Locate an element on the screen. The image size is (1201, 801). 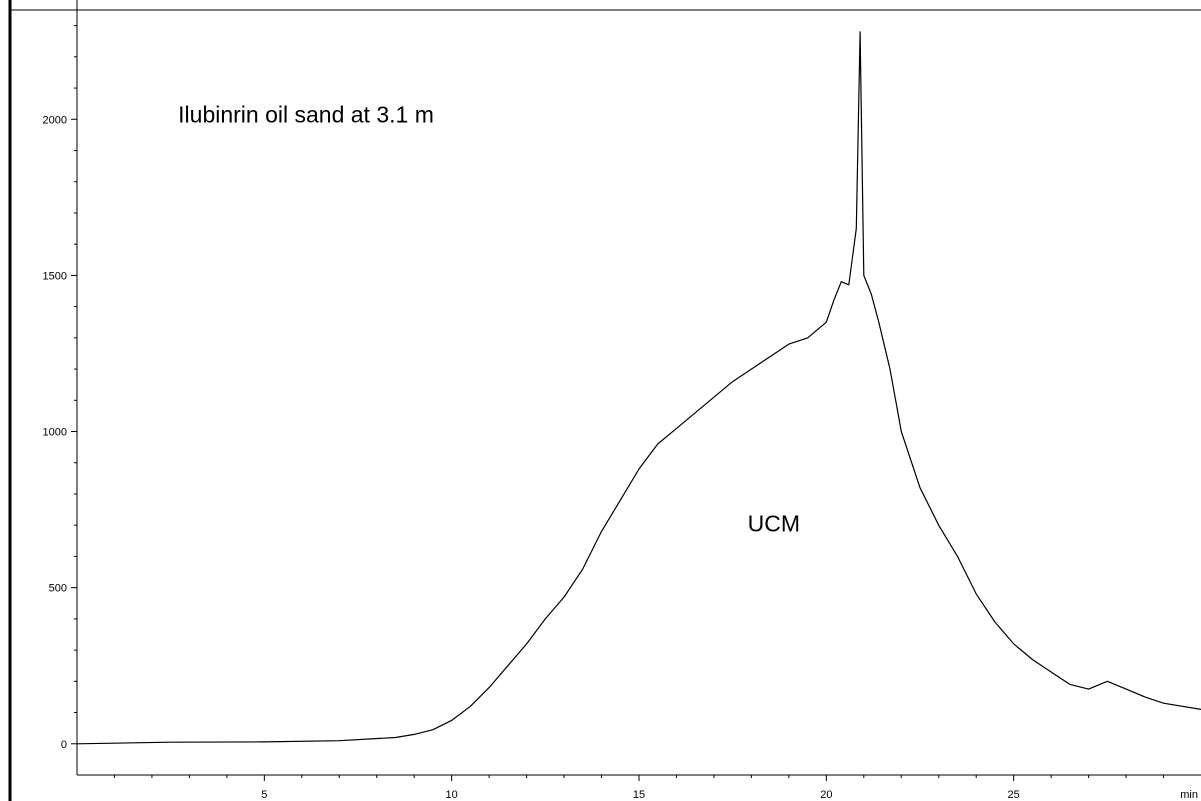
x-tick-label: 15 is located at coordinates (639, 795).